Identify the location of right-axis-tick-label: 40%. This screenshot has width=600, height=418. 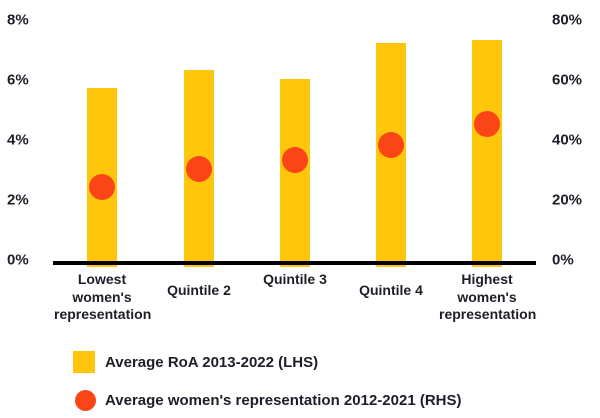
(567, 140).